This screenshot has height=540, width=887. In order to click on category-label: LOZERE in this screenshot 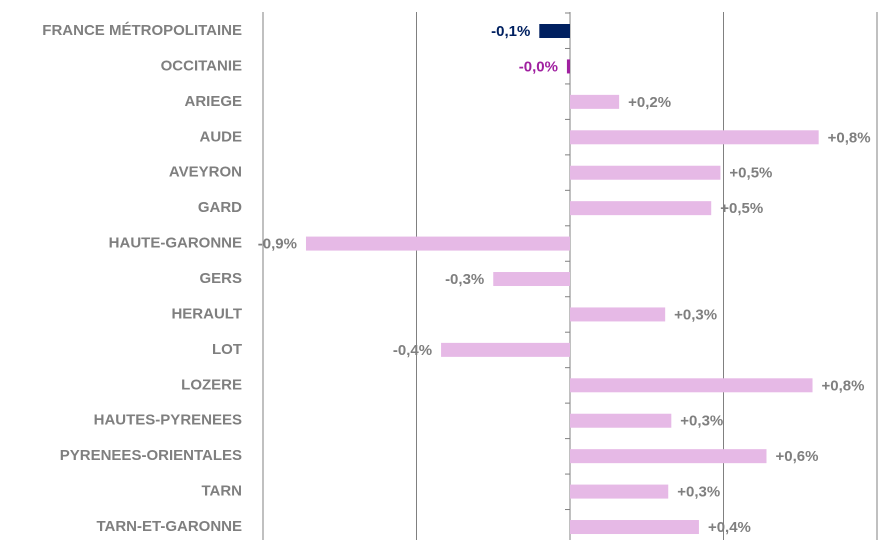, I will do `click(211, 384)`.